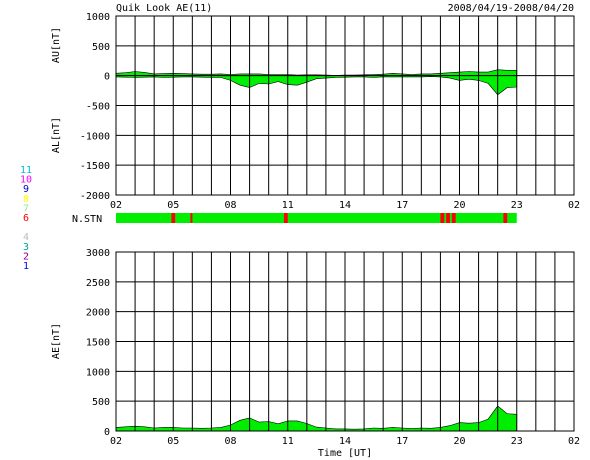 This screenshot has height=460, width=590. What do you see at coordinates (26, 189) in the screenshot?
I see `station-legend-number: 9` at bounding box center [26, 189].